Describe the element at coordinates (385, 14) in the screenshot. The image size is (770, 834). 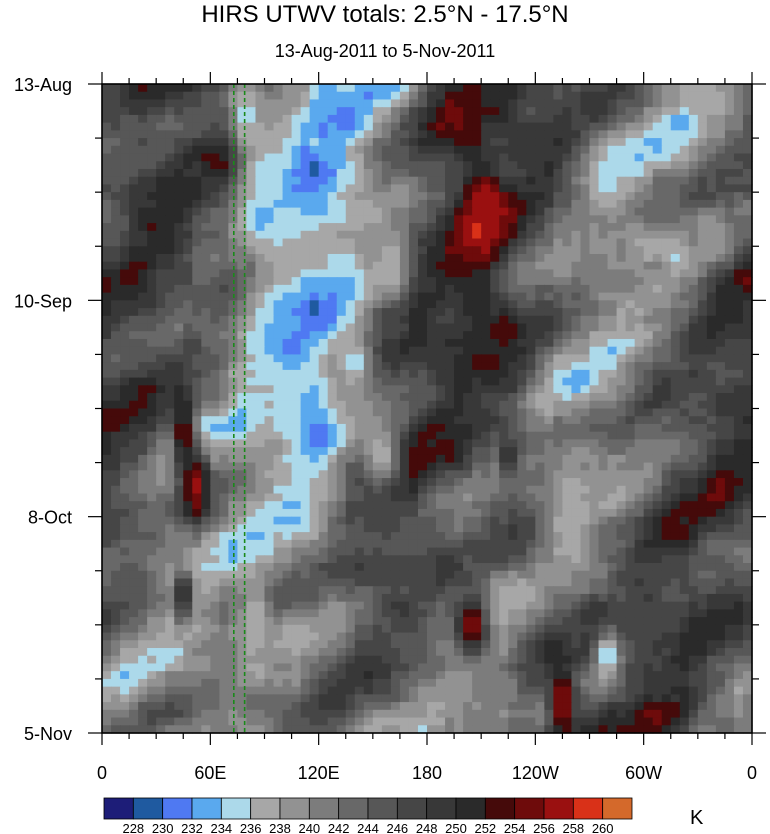
I see `chart-title: HIRS UTWV totals: 2.5°N - 17.5°N` at that location.